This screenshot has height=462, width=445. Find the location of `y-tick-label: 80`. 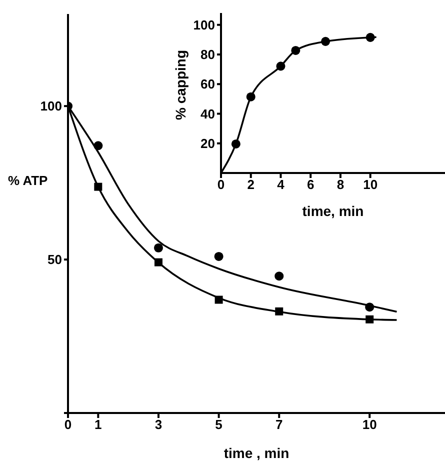

y-tick-label: 80 is located at coordinates (207, 54).